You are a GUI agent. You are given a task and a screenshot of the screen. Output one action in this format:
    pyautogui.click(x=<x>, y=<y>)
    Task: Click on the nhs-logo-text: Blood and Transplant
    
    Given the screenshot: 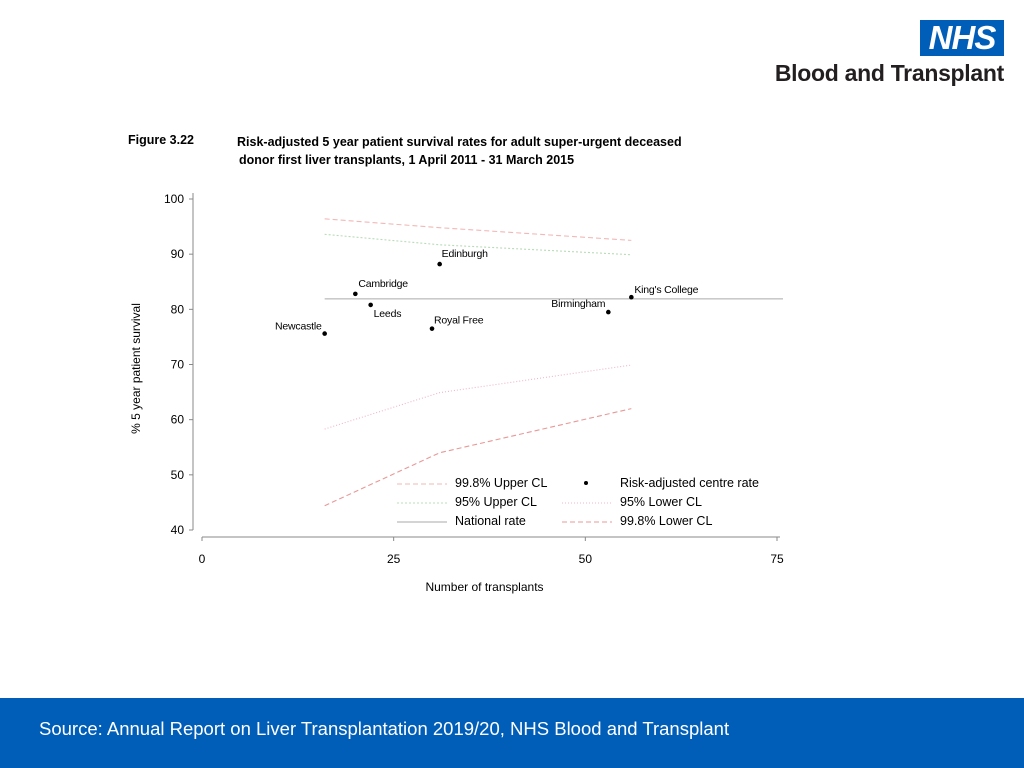 What is the action you would take?
    pyautogui.click(x=889, y=73)
    